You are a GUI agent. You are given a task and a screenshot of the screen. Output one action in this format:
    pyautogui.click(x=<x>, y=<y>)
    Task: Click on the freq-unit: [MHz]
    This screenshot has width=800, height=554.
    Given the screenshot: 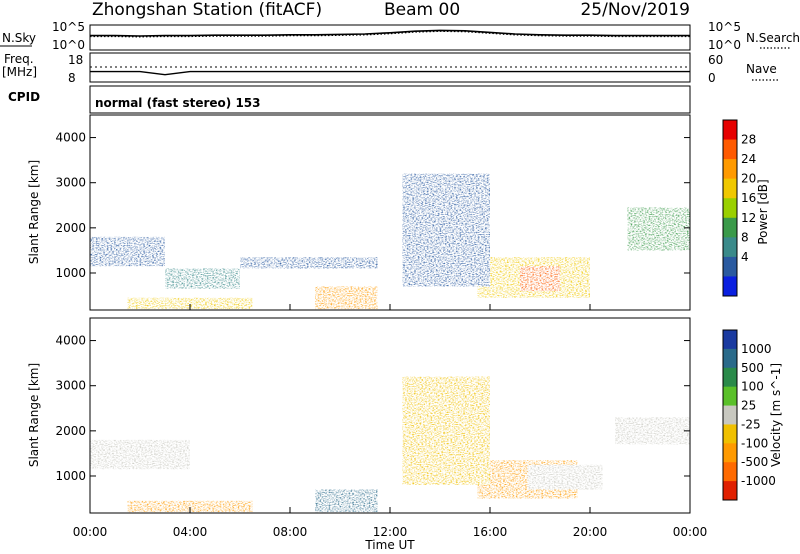 What is the action you would take?
    pyautogui.click(x=19, y=72)
    